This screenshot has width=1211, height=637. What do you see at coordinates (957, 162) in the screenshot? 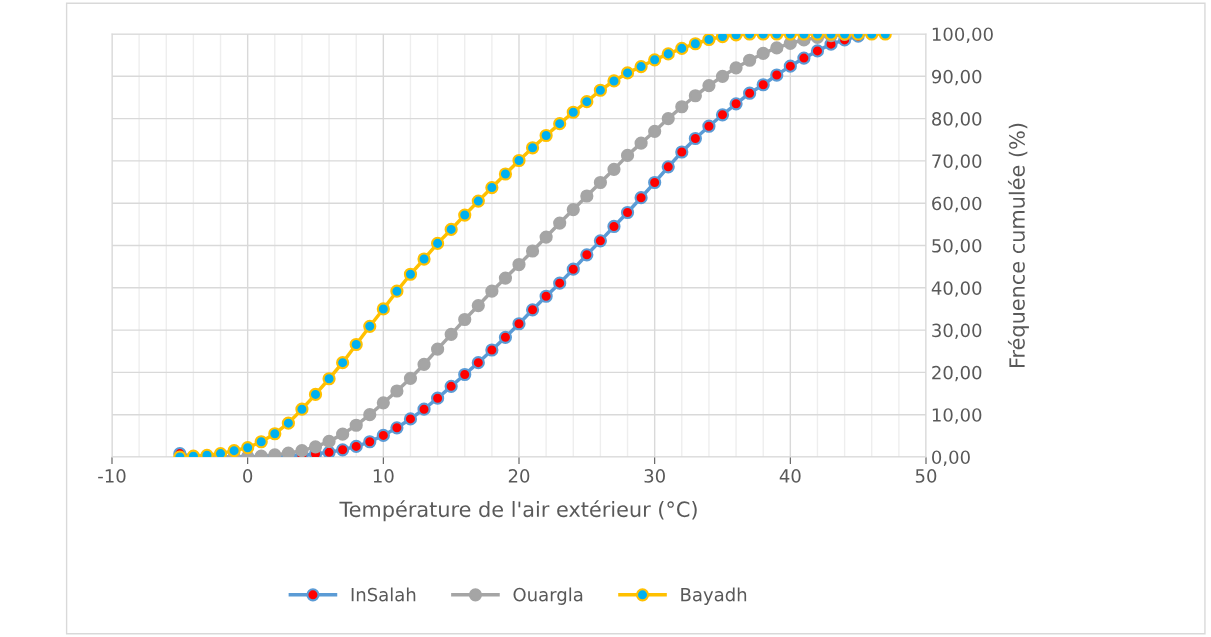
I see `y-tick-label: 70,00` at bounding box center [957, 162].